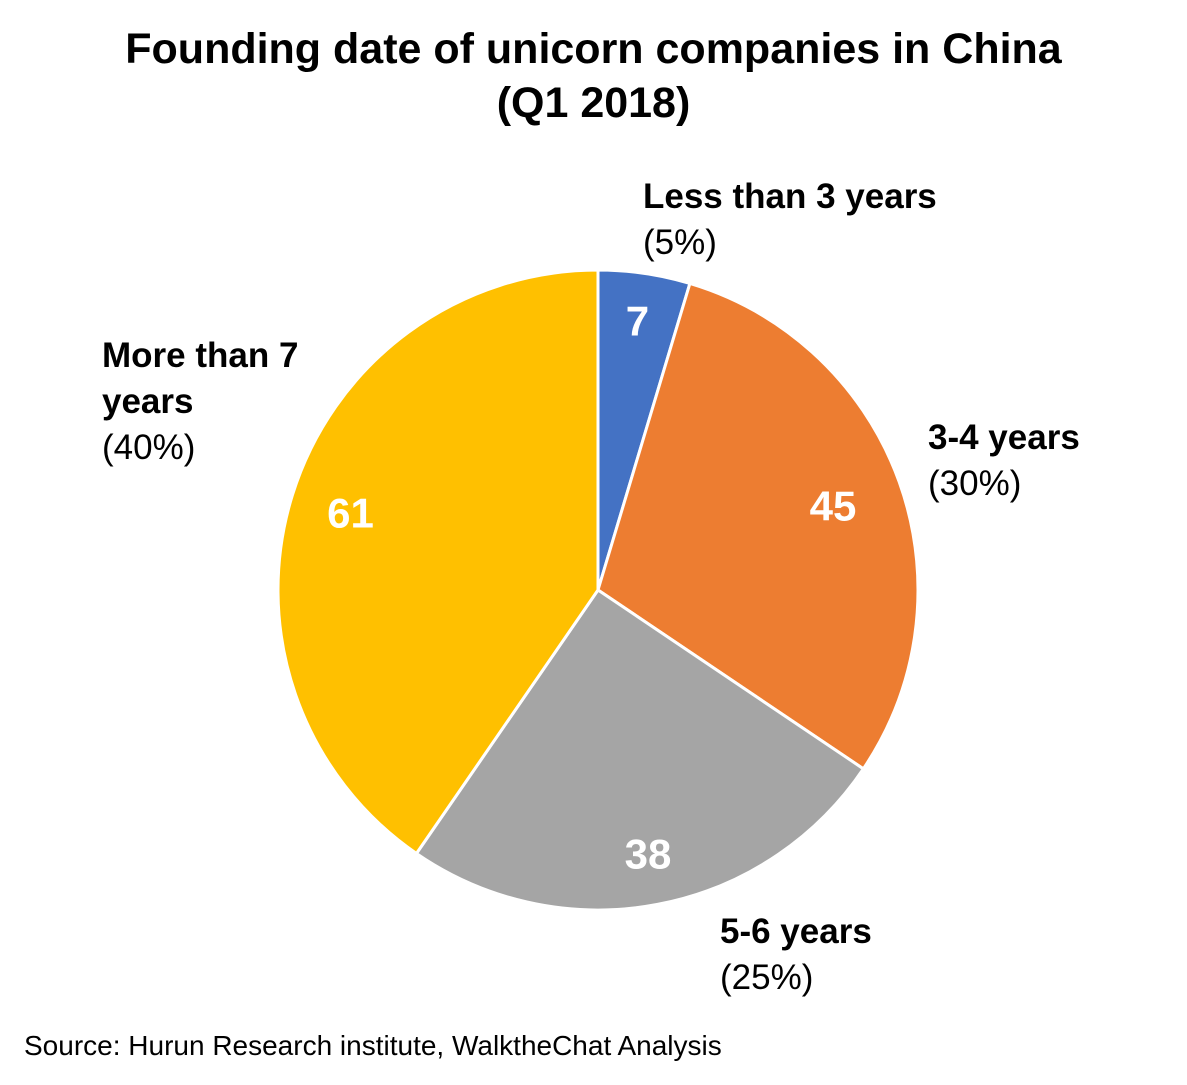  I want to click on slice-percent-3-4: (30%), so click(975, 483).